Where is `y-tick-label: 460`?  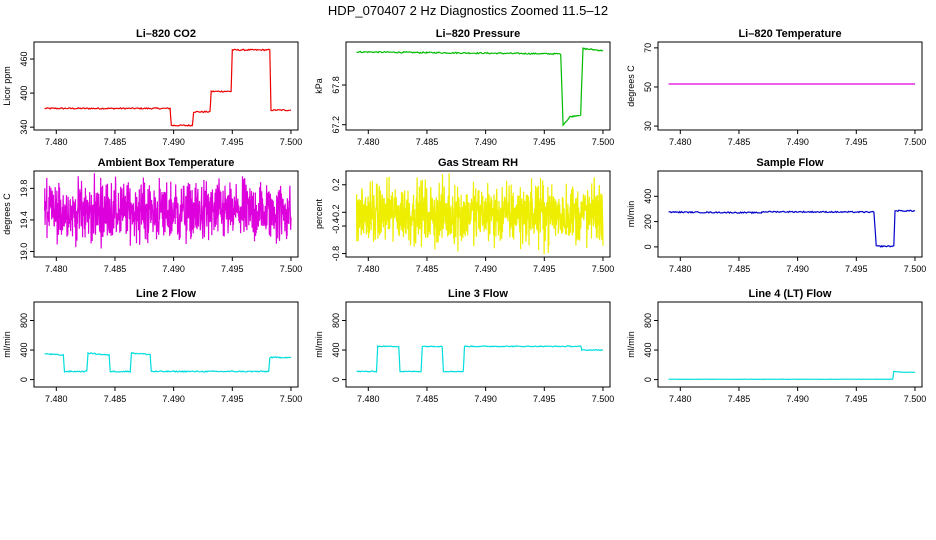
y-tick-label: 460 is located at coordinates (24, 59).